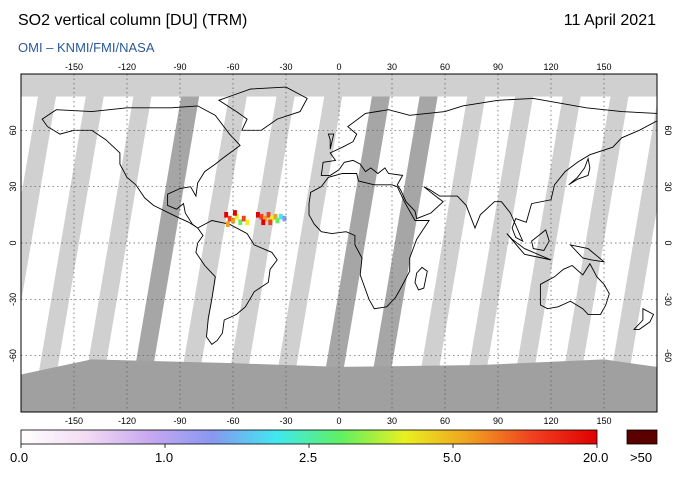 Image resolution: width=676 pixels, height=480 pixels. What do you see at coordinates (13, 299) in the screenshot?
I see `left-lat-tick-label: -30` at bounding box center [13, 299].